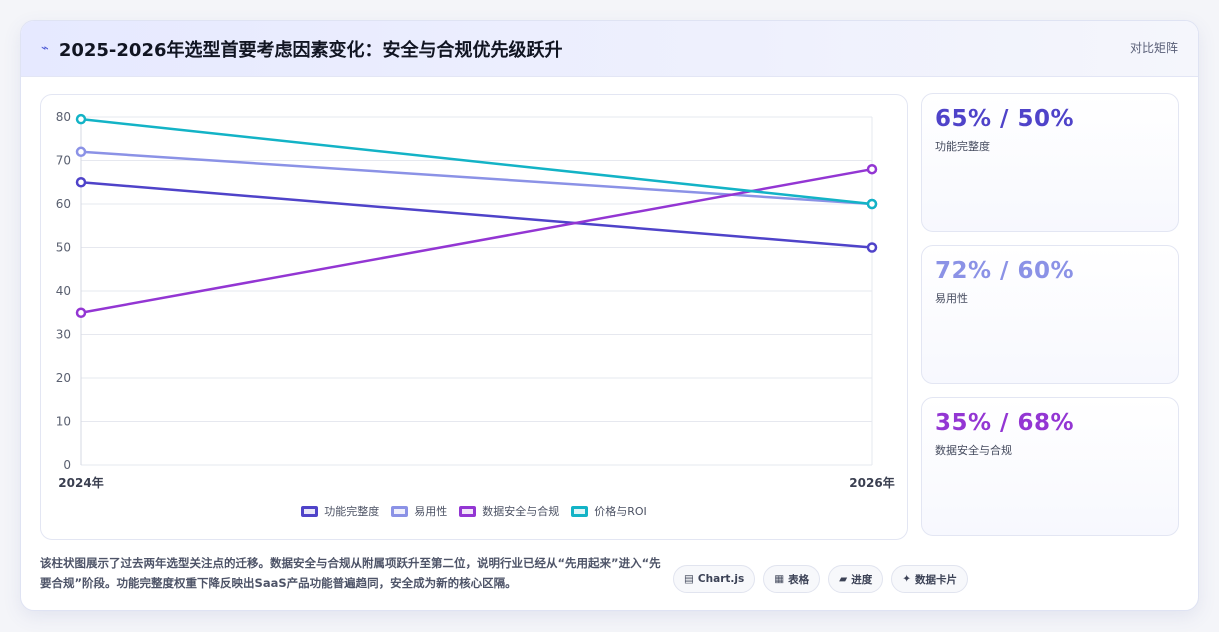  Describe the element at coordinates (1005, 271) in the screenshot. I see `stat-value: 72% / 60%` at that location.